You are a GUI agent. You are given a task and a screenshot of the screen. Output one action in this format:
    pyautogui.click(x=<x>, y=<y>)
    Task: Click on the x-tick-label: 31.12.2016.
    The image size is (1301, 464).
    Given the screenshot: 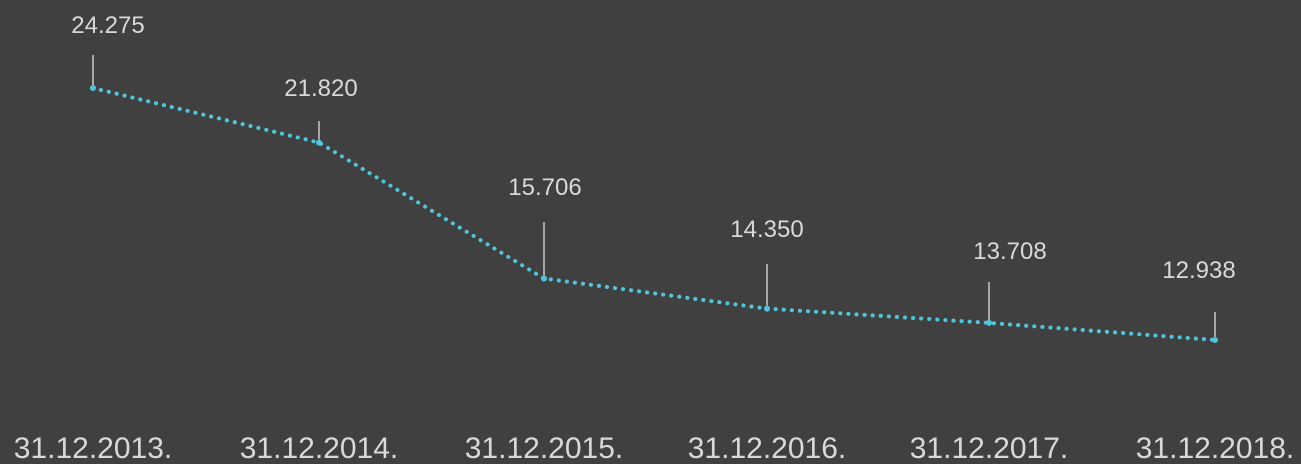 What is the action you would take?
    pyautogui.click(x=767, y=448)
    